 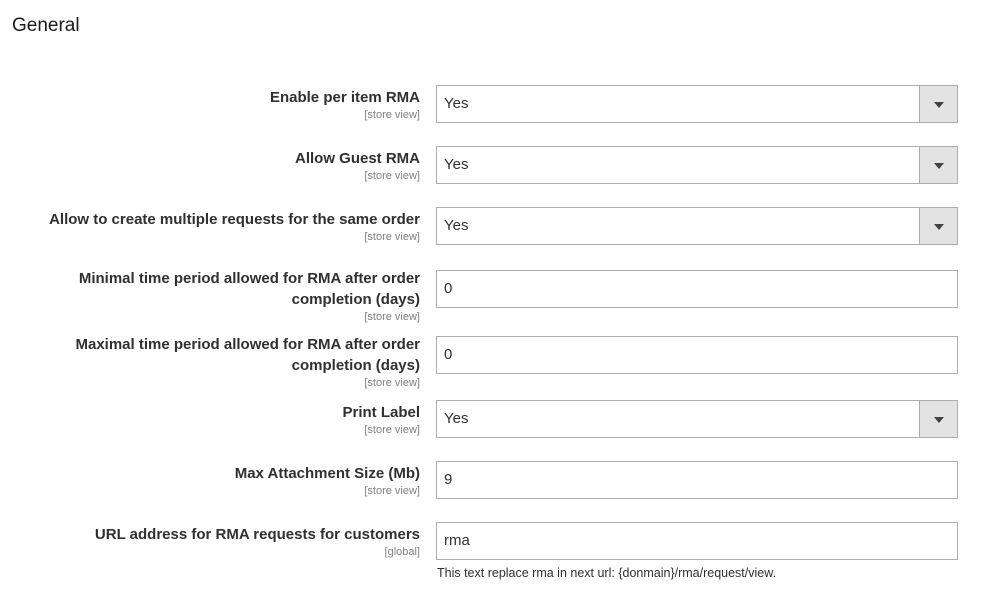 I want to click on field-label: Allow Guest RMA, so click(x=357, y=158).